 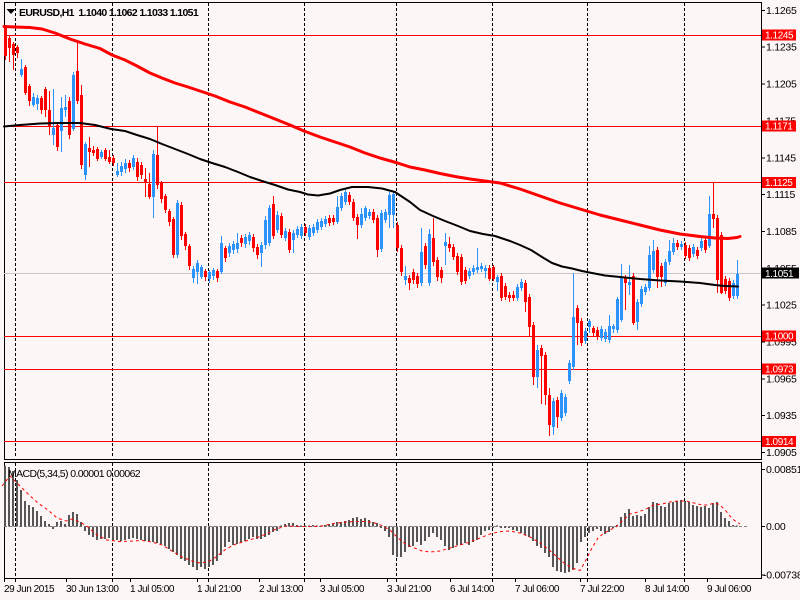 I want to click on svg-text: 2 Jul 13:00, so click(x=281, y=589).